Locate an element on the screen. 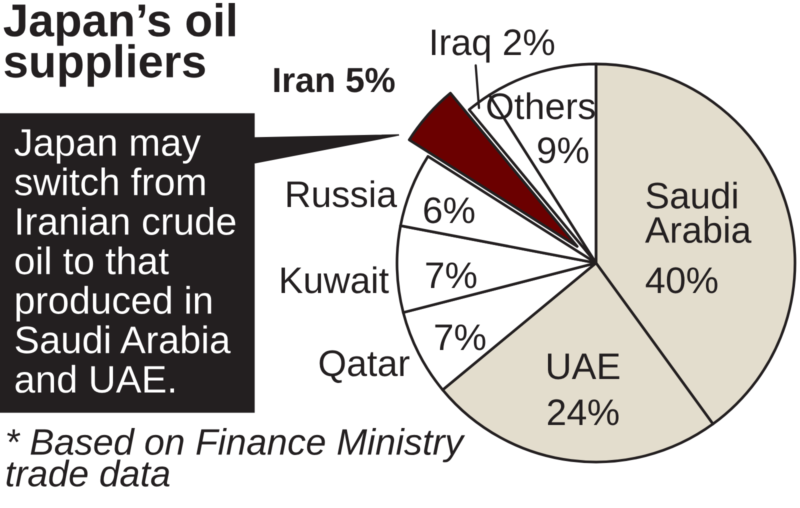 The width and height of the screenshot is (800, 508). slice-label: Kuwait is located at coordinates (335, 280).